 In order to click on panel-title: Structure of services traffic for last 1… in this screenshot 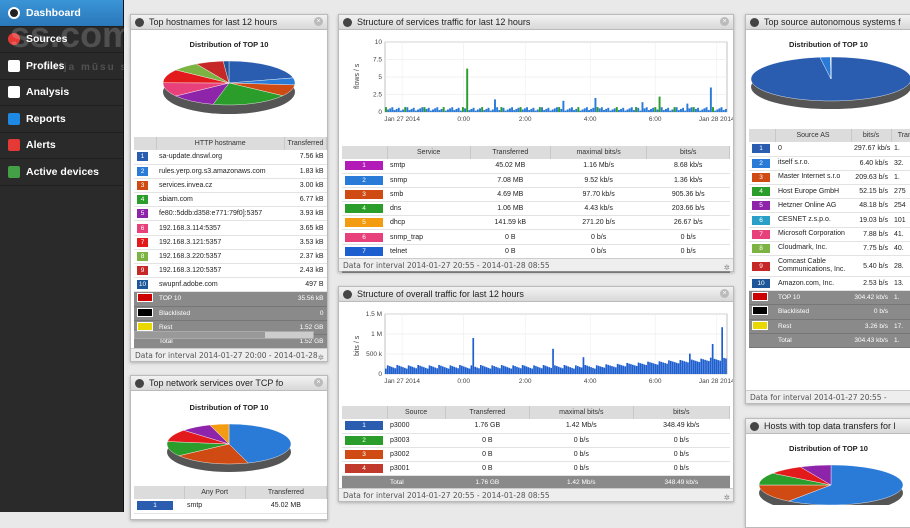, I will do `click(536, 22)`.